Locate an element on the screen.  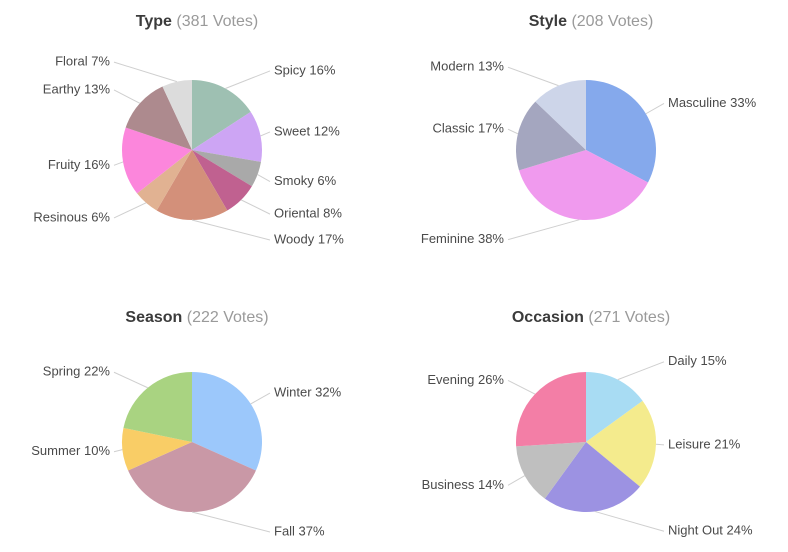
pie-slice-winter is located at coordinates (227, 421).